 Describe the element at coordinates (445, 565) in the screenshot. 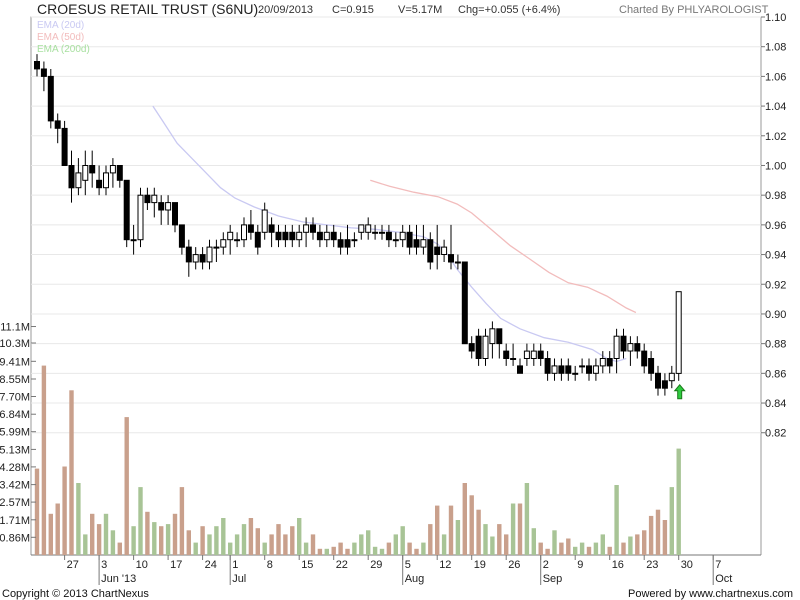

I see `day-tick-label: 12` at that location.